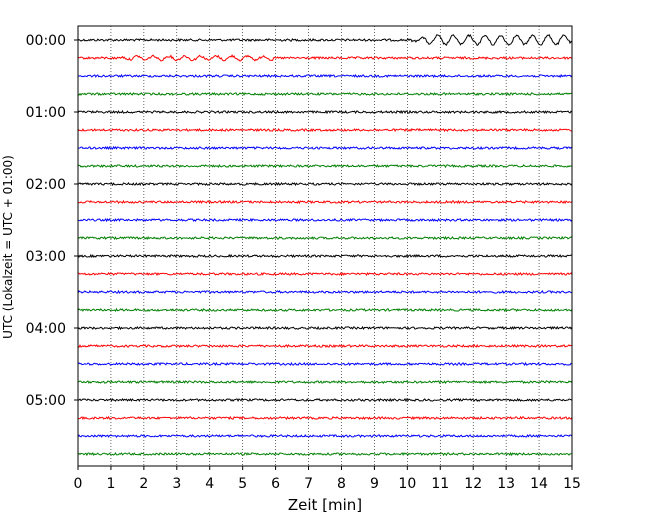 Image resolution: width=650 pixels, height=520 pixels. I want to click on x-tick-label: 5, so click(242, 484).